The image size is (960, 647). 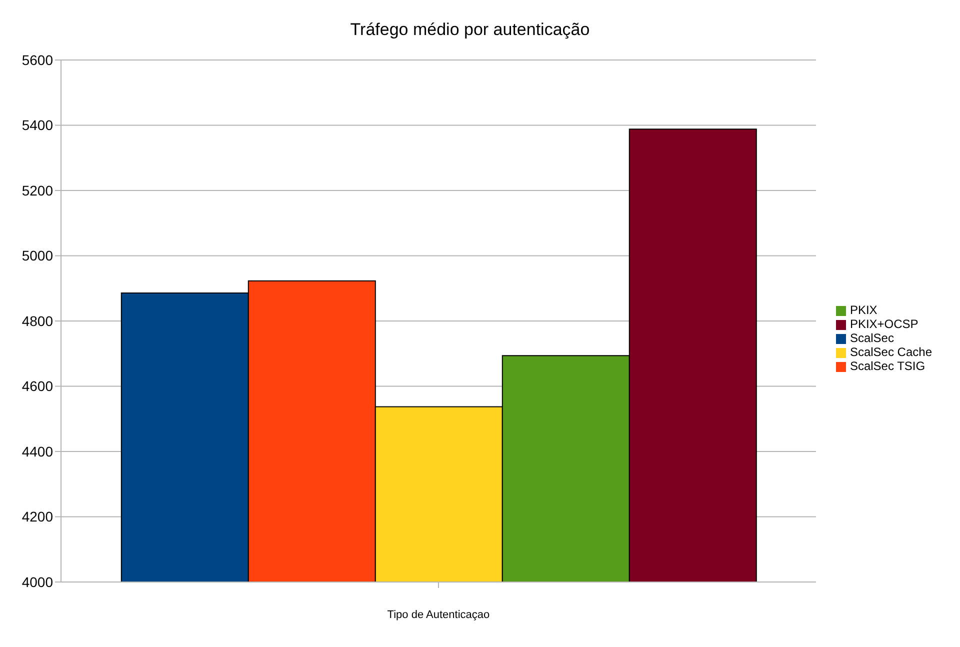 I want to click on y-tick-label: 4600, so click(x=38, y=386).